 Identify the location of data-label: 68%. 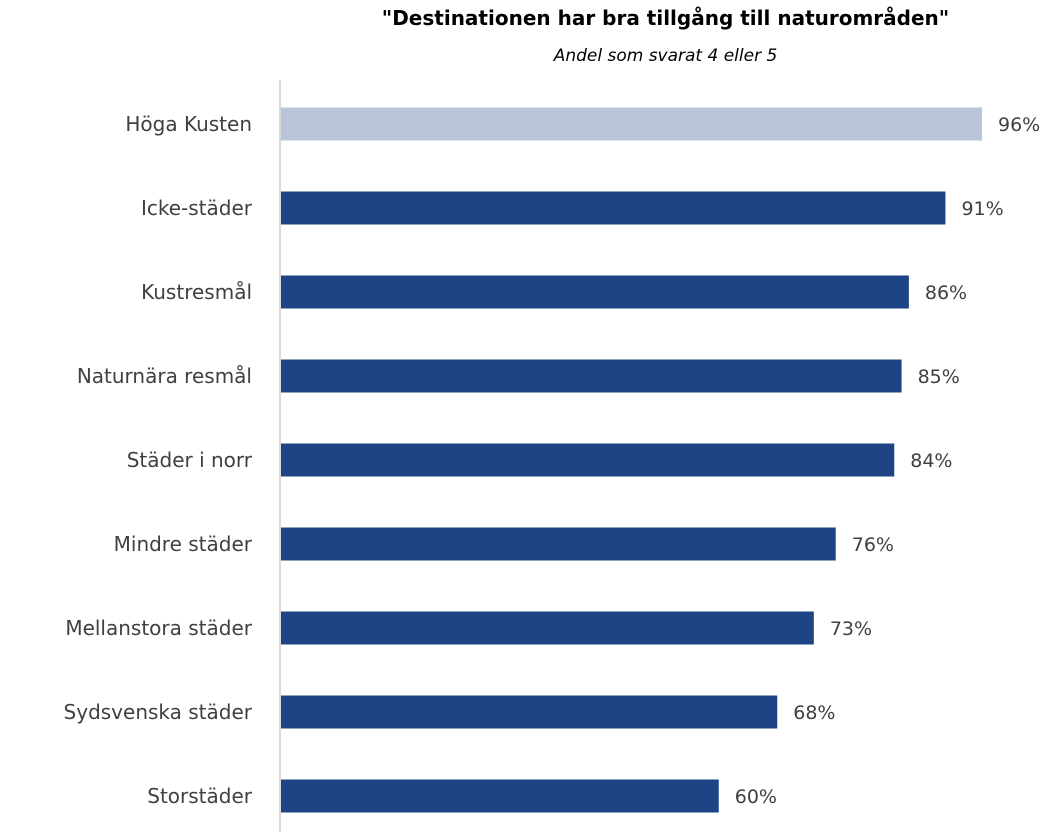
(814, 713).